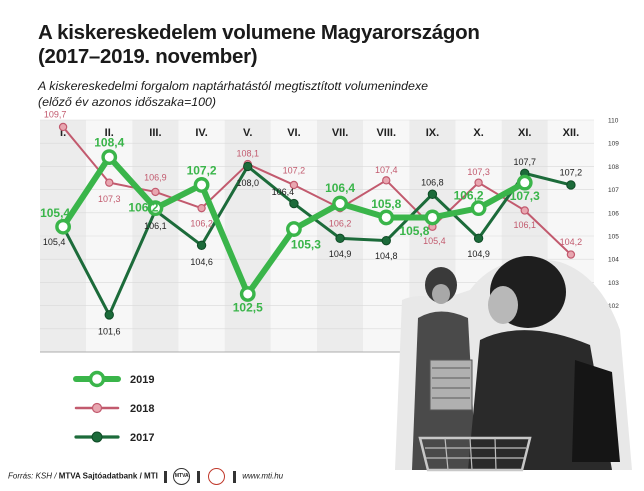 The image size is (644, 491). What do you see at coordinates (109, 133) in the screenshot?
I see `month-label: II.` at bounding box center [109, 133].